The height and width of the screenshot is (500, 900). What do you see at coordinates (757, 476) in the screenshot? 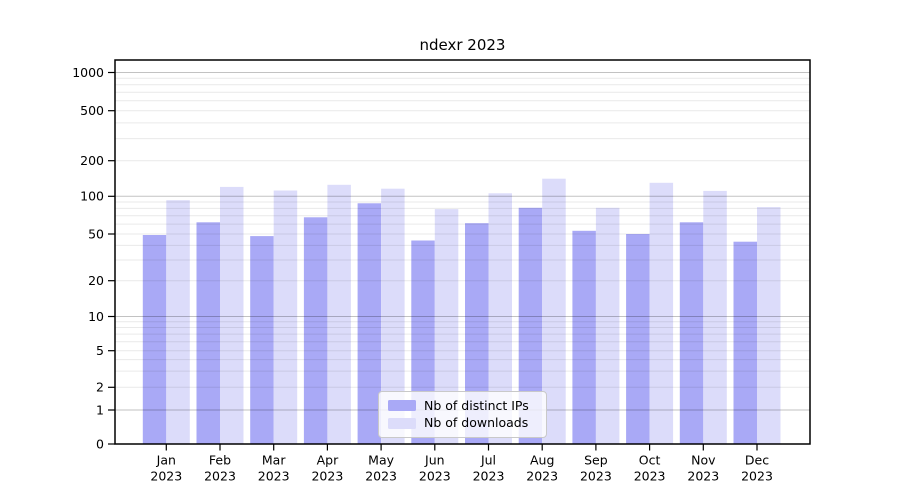
I see `x-tick-label-year-dec: 2023` at bounding box center [757, 476].